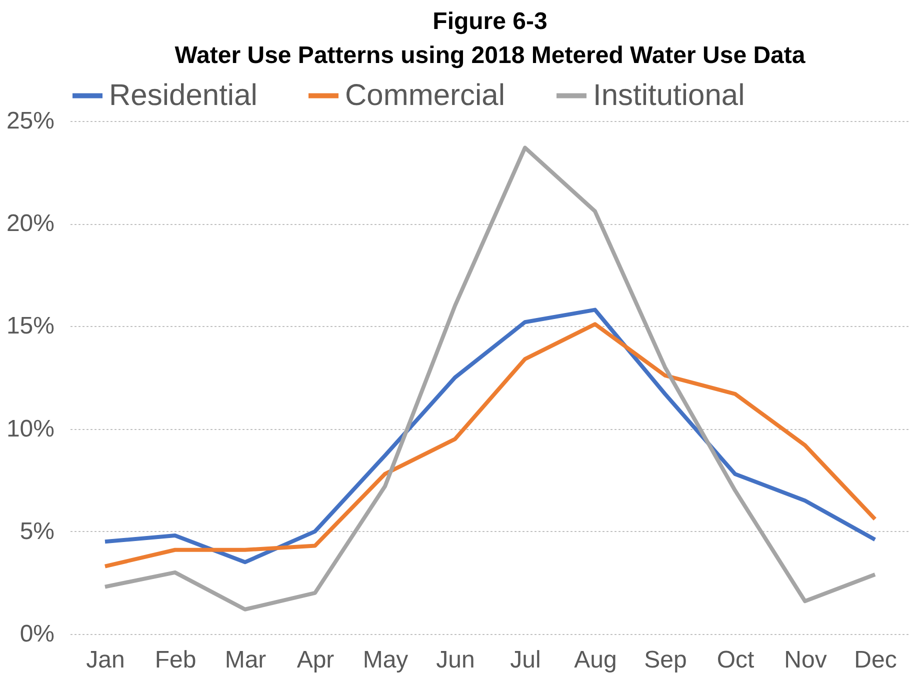 The height and width of the screenshot is (677, 915). Describe the element at coordinates (735, 660) in the screenshot. I see `x-tick-label: Oct` at that location.